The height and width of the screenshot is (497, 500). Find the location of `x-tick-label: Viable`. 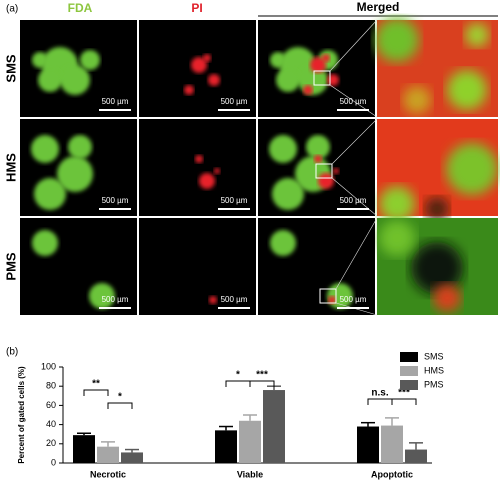

x-tick-label: Viable is located at coordinates (250, 474).